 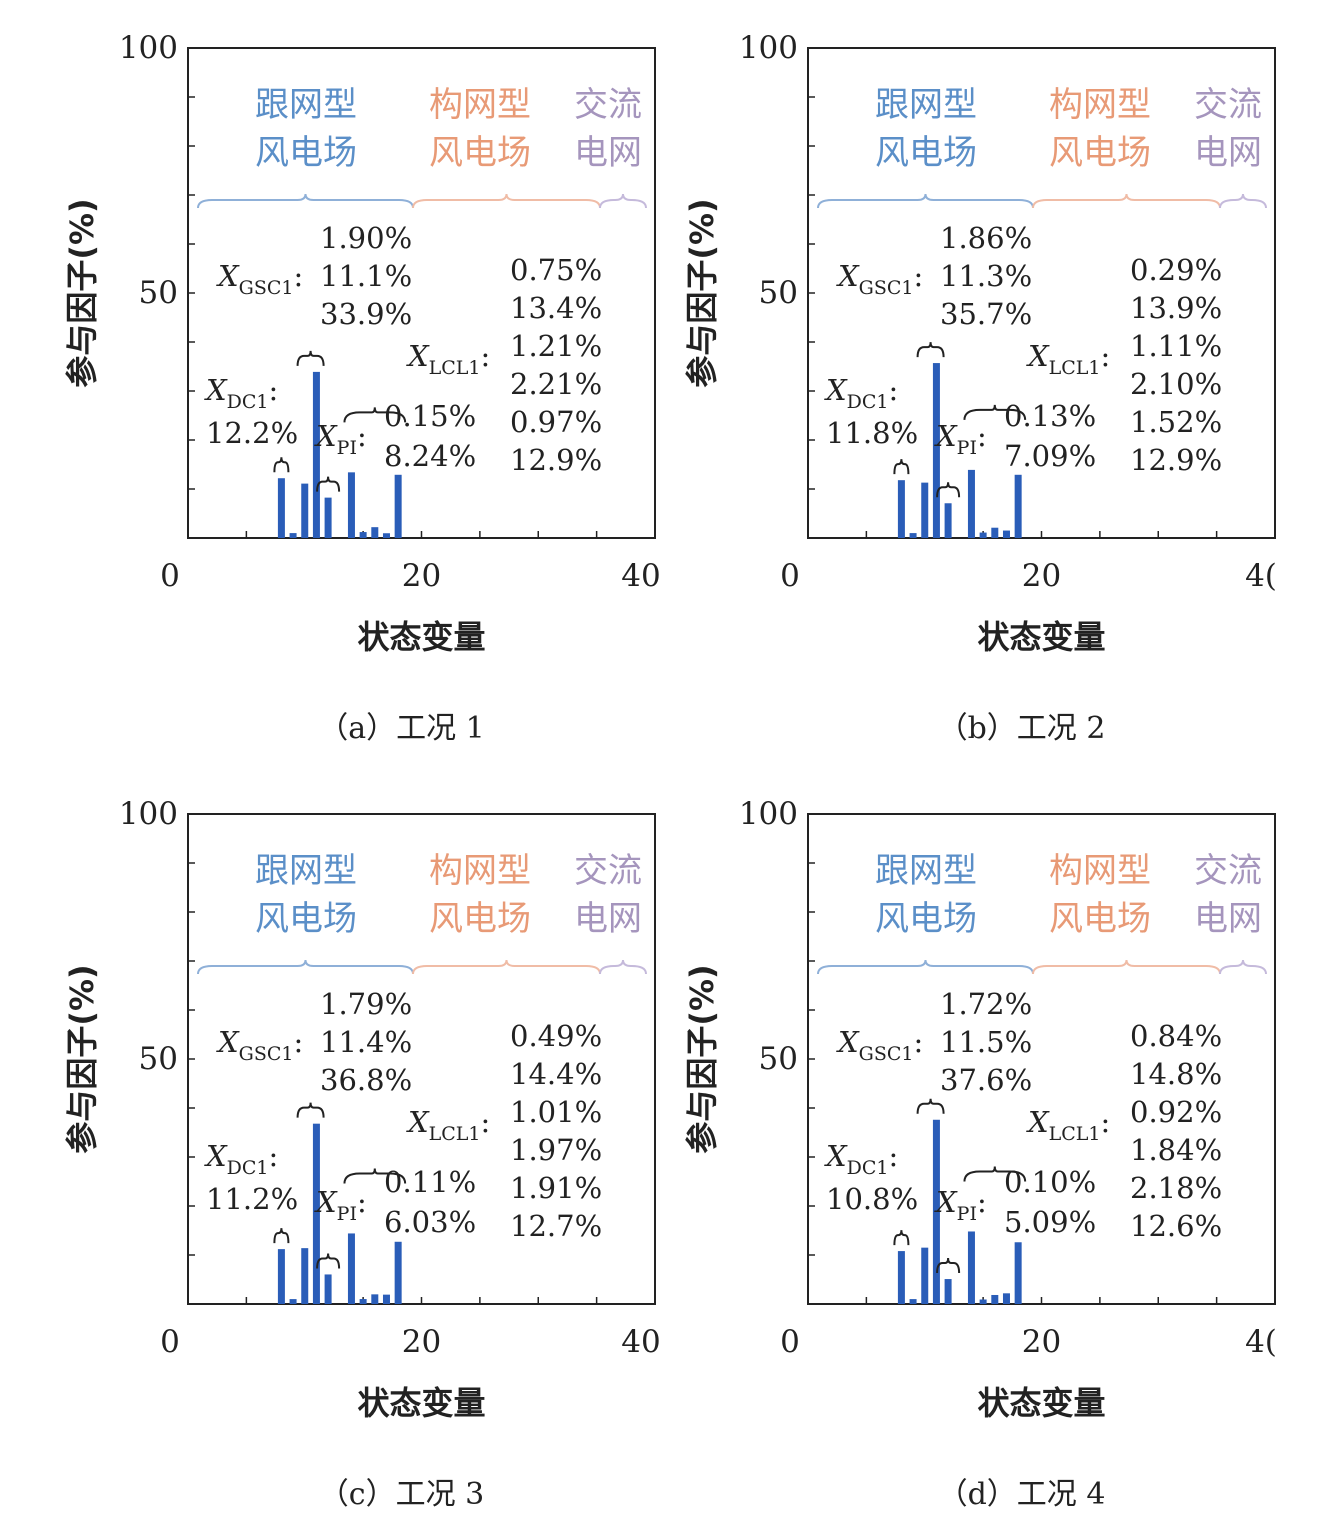 I want to click on gsc-label: XGSC1:, so click(x=879, y=1045).